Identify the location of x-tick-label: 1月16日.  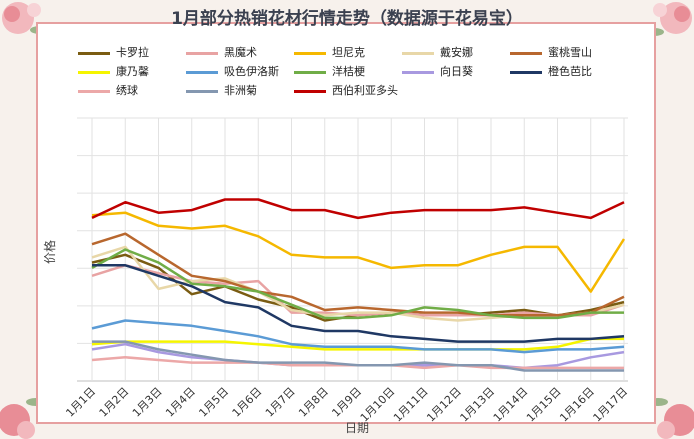
(577, 405).